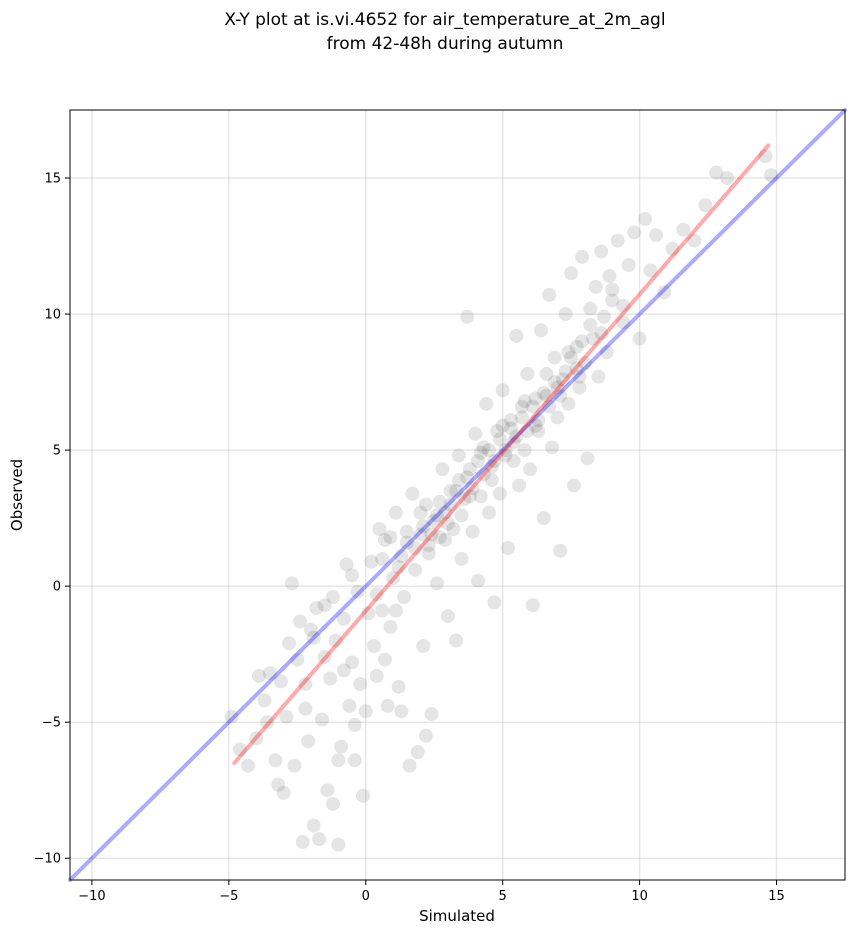 The width and height of the screenshot is (854, 934). I want to click on x-axis-ticks: −10 −5 0 5 10 15, so click(431, 892).